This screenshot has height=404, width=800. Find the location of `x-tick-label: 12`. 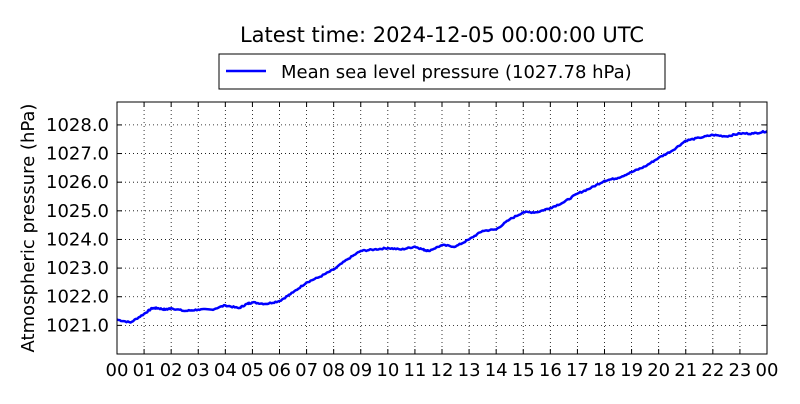

x-tick-label: 12 is located at coordinates (442, 370).